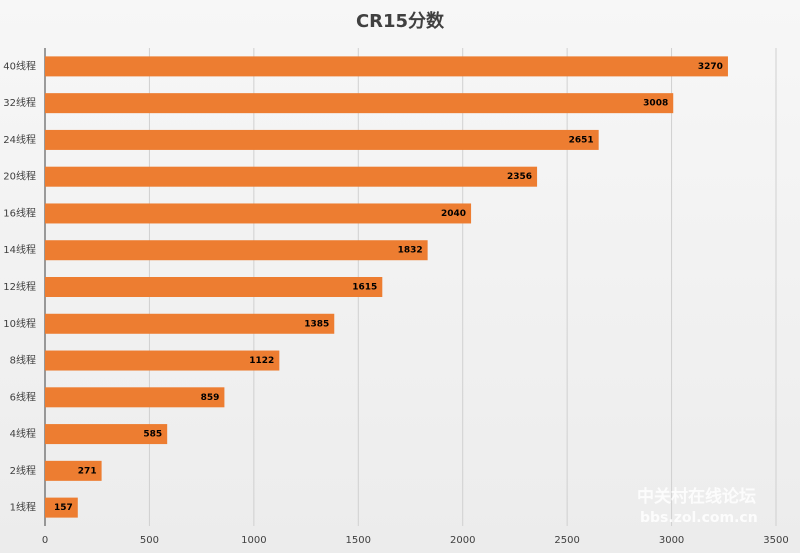  Describe the element at coordinates (410, 251) in the screenshot. I see `data-label: 1832` at that location.